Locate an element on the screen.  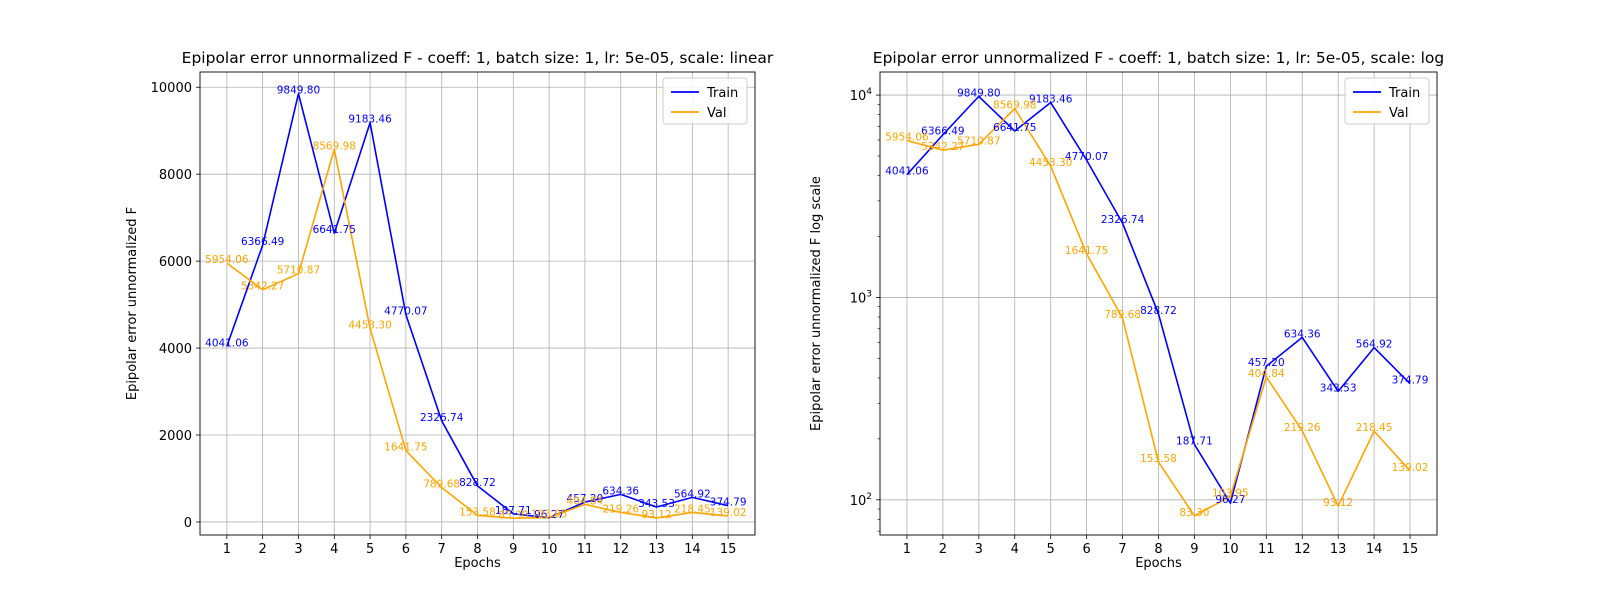
data-label-train: 6641.75 is located at coordinates (334, 230).